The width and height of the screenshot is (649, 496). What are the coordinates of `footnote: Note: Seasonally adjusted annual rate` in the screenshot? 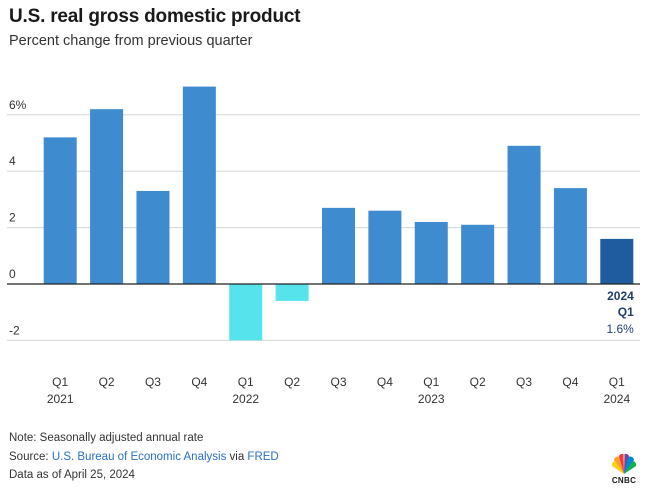 It's located at (106, 438).